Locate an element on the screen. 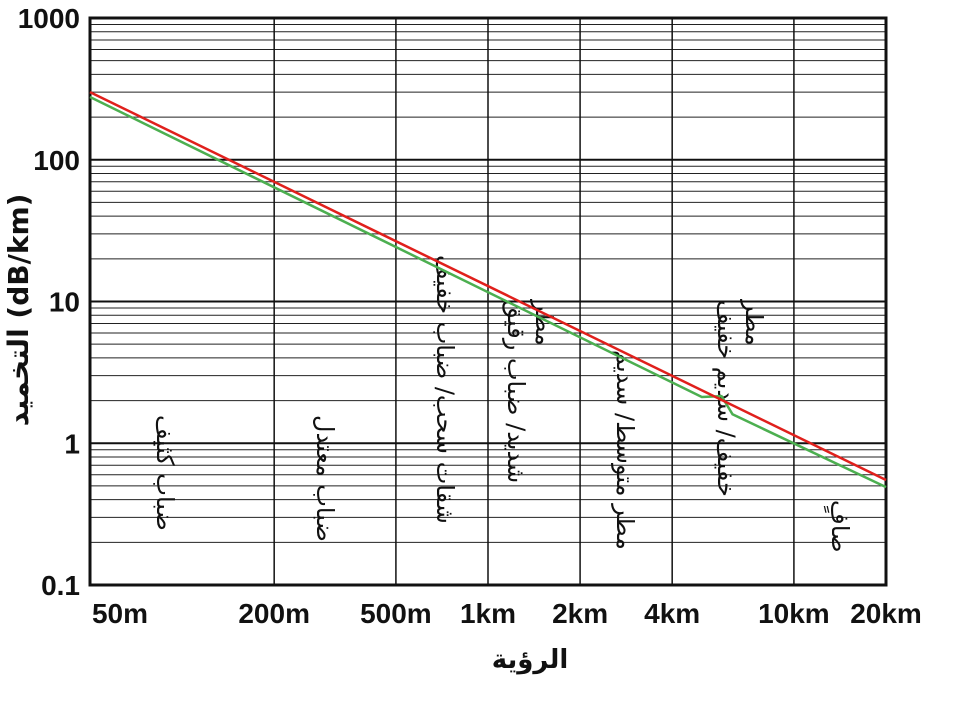  x-tick-label: 1km is located at coordinates (488, 613).